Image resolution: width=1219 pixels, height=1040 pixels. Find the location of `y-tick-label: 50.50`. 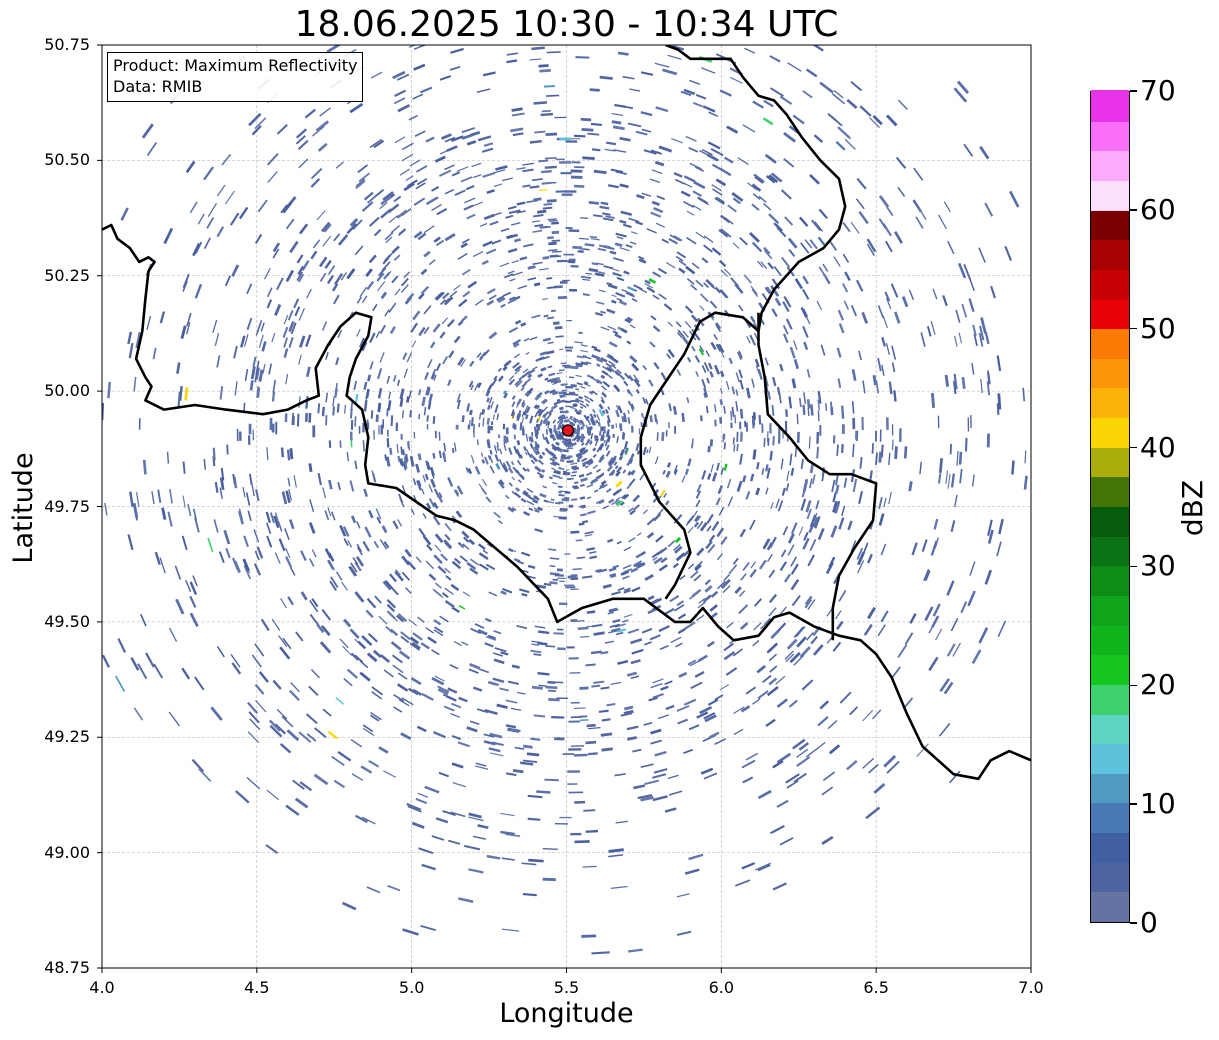

y-tick-label: 50.50 is located at coordinates (67, 160).